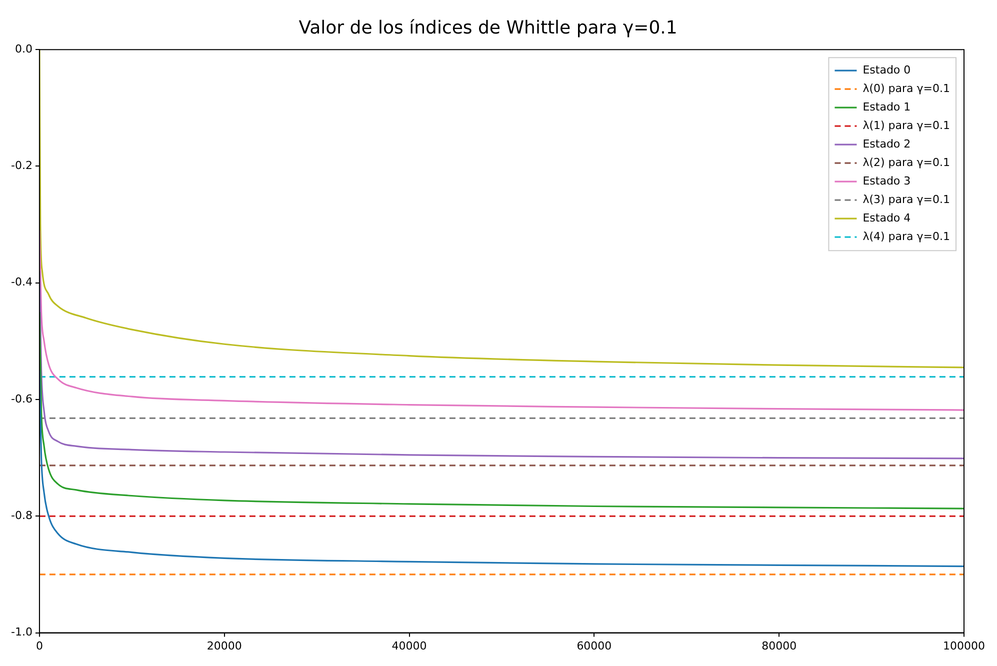 Image resolution: width=997 pixels, height=666 pixels. What do you see at coordinates (21, 282) in the screenshot?
I see `y-tick-label: -0.4` at bounding box center [21, 282].